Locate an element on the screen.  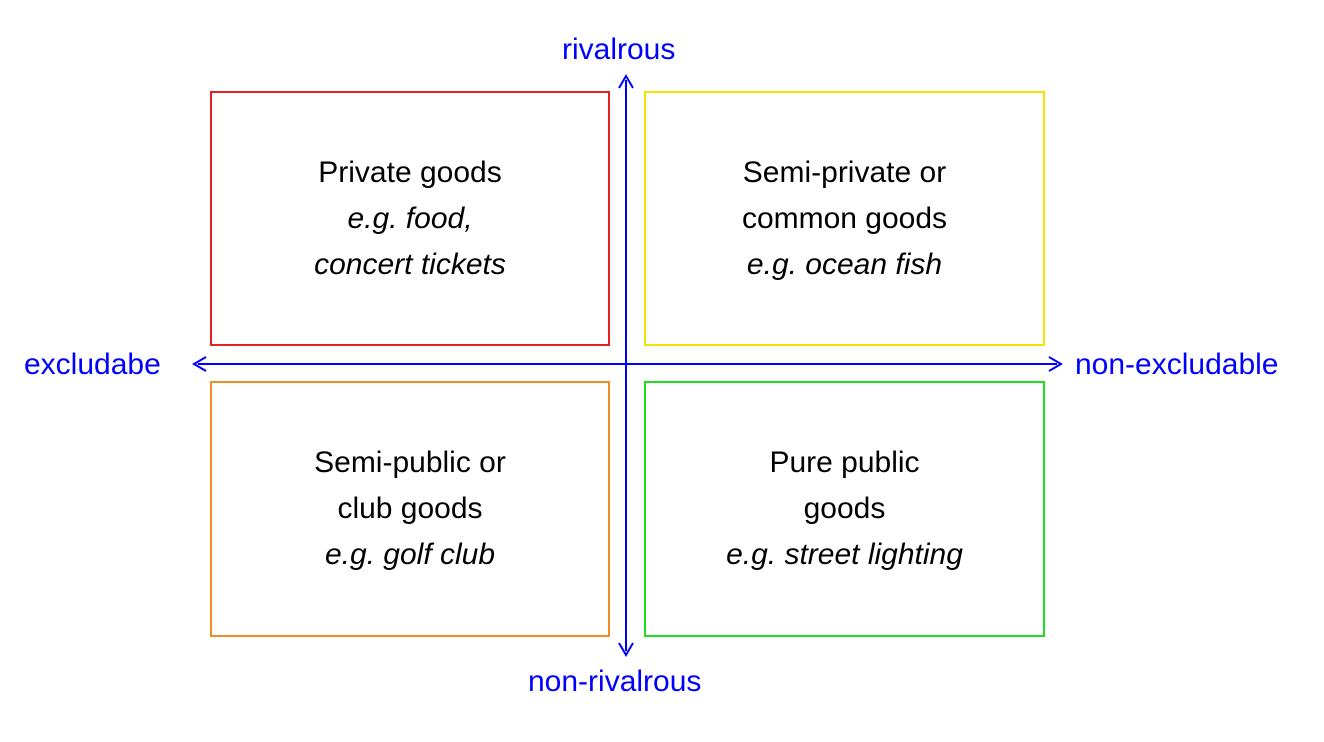
quadrant-example-line: e.g. street lighting is located at coordinates (844, 554).